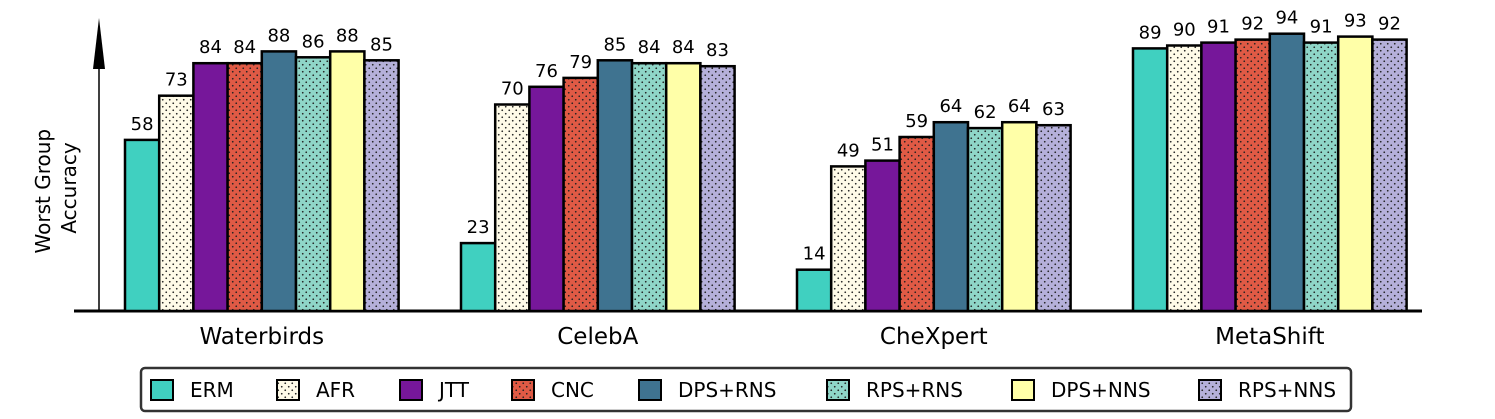 The image size is (1495, 419). I want to click on bar-chexpert-dps-rns, so click(951, 216).